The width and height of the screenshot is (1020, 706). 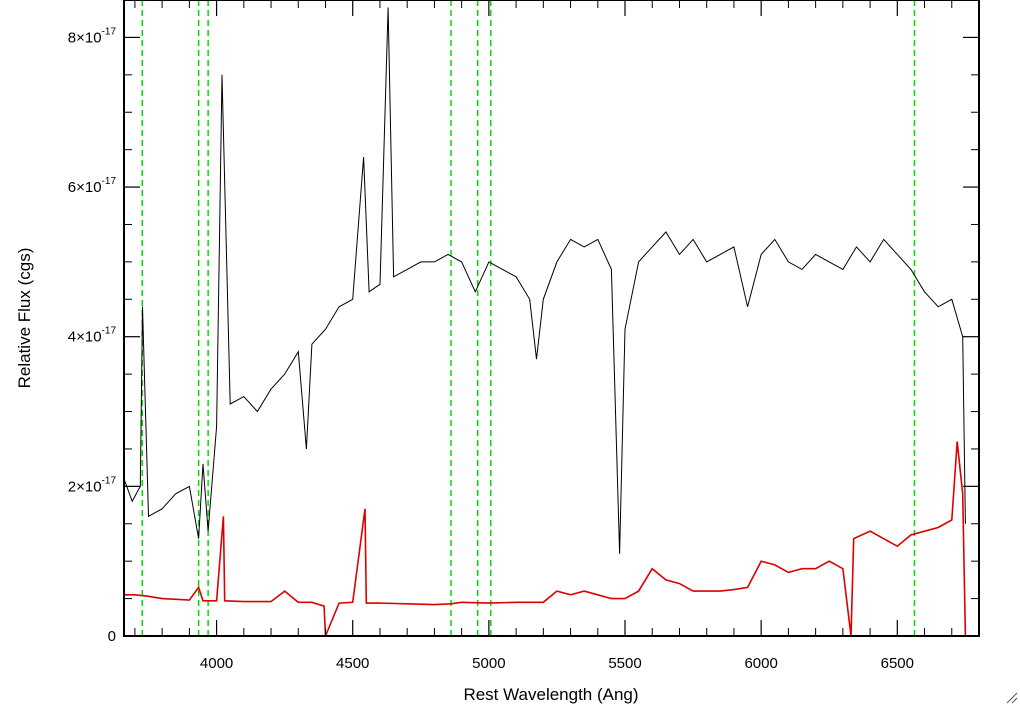 What do you see at coordinates (897, 663) in the screenshot?
I see `x-tick-label: 6500` at bounding box center [897, 663].